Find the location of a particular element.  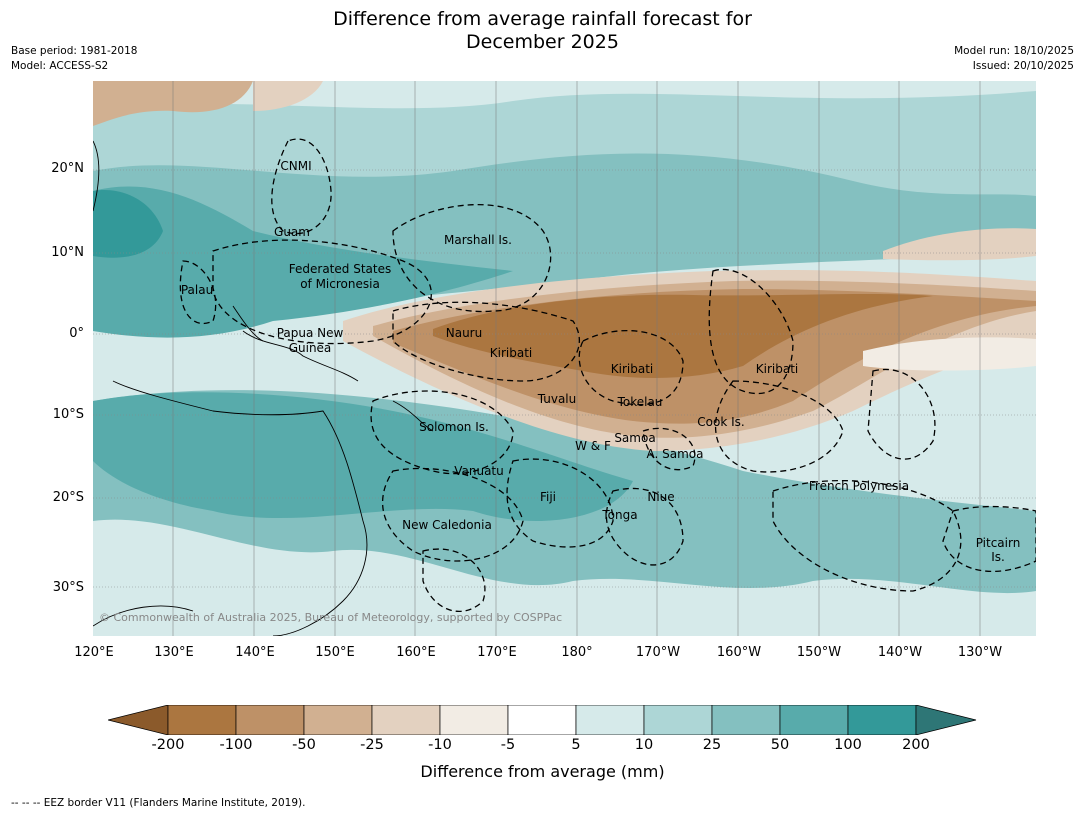

west-pacific-teal is located at coordinates (303, 262).